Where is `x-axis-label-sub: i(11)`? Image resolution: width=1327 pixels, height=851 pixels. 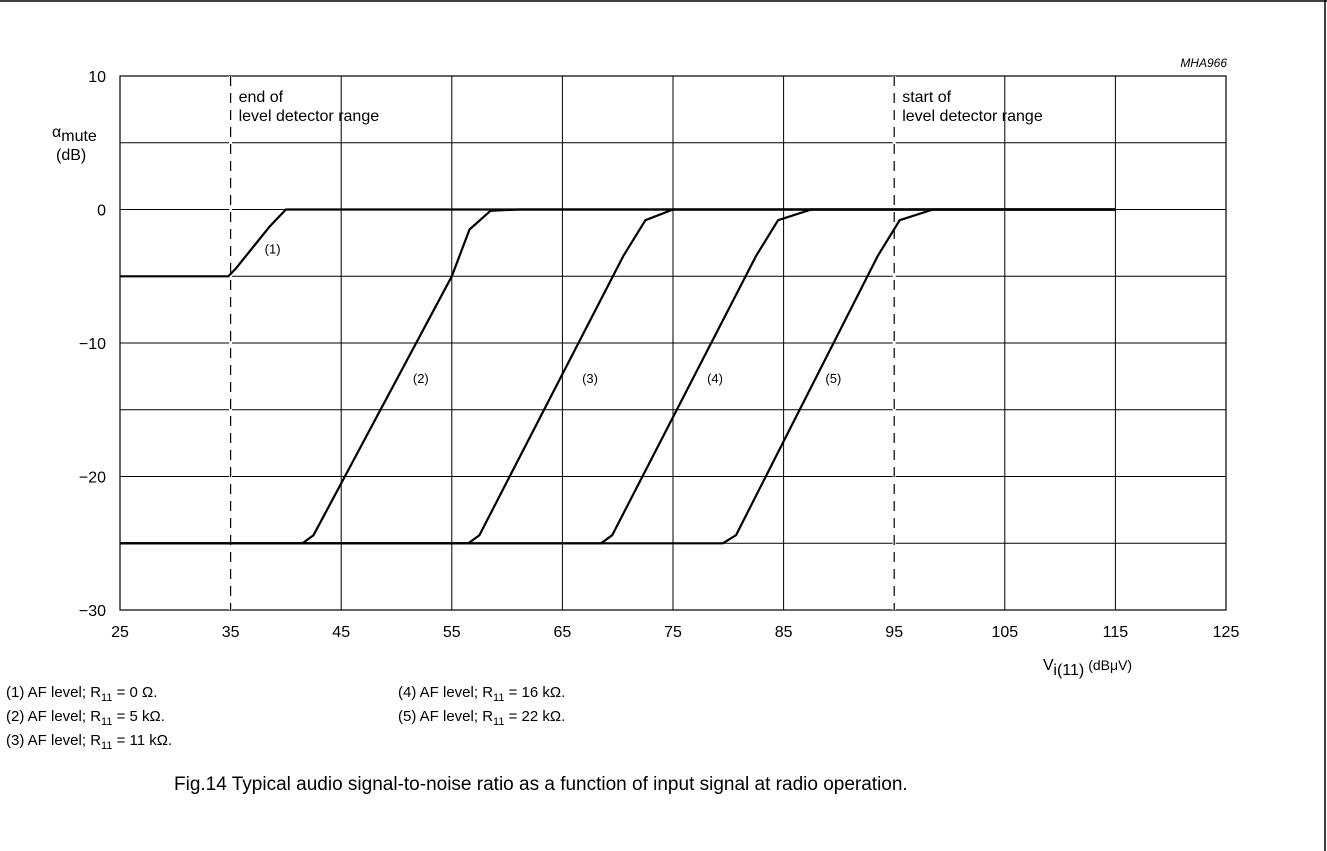 x-axis-label-sub: i(11) is located at coordinates (1068, 670).